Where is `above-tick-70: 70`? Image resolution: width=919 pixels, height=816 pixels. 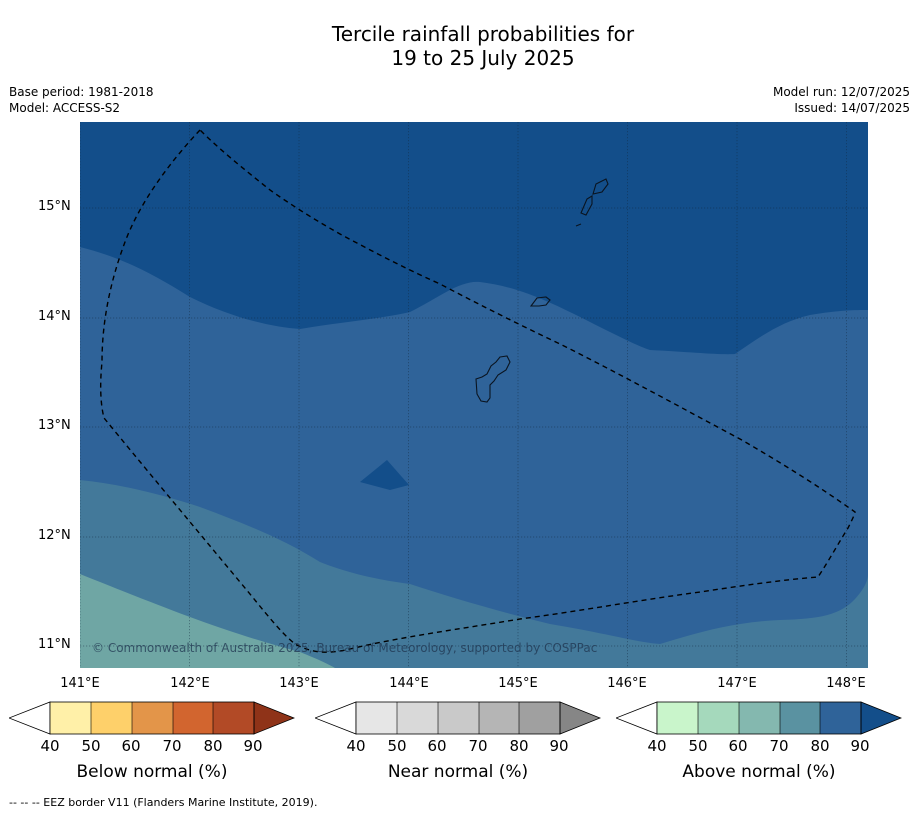 above-tick-70: 70 is located at coordinates (779, 746).